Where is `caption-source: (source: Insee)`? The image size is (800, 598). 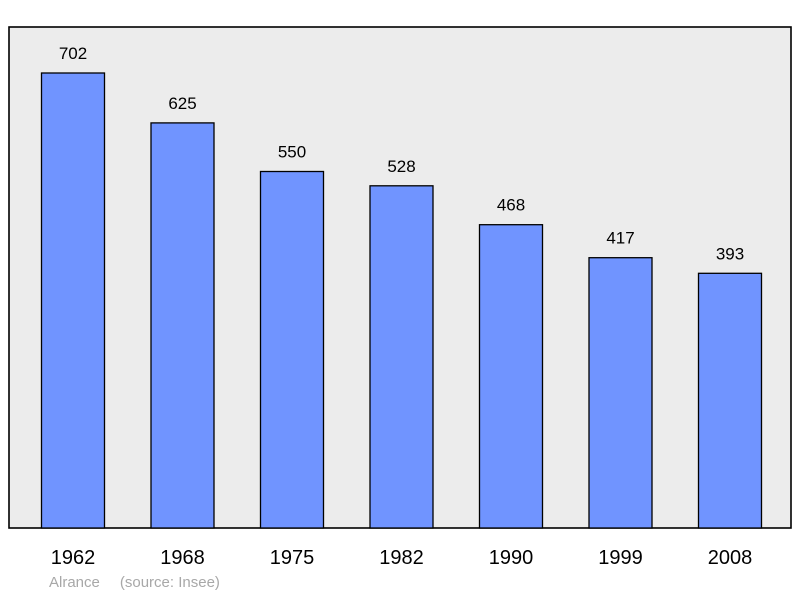
caption-source: (source: Insee) is located at coordinates (169, 582).